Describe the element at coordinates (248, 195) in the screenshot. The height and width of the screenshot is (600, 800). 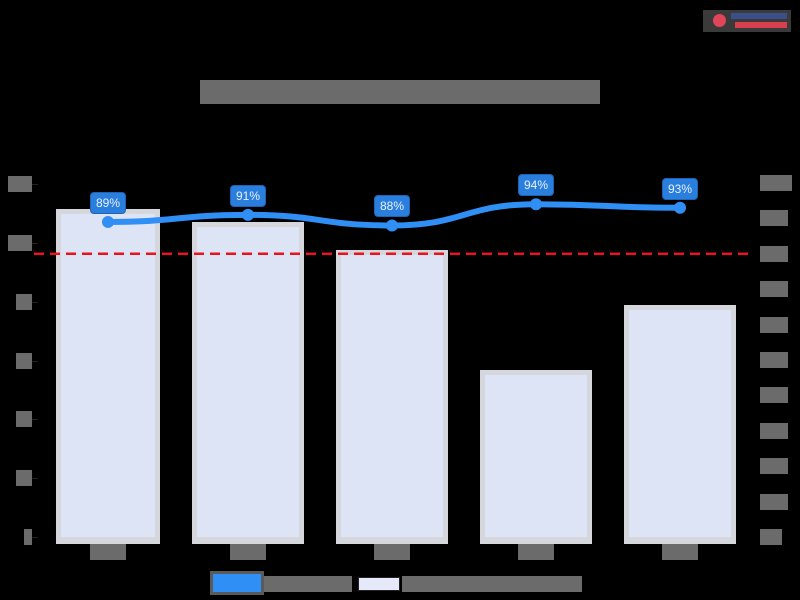
I see `data-label: 91%` at that location.